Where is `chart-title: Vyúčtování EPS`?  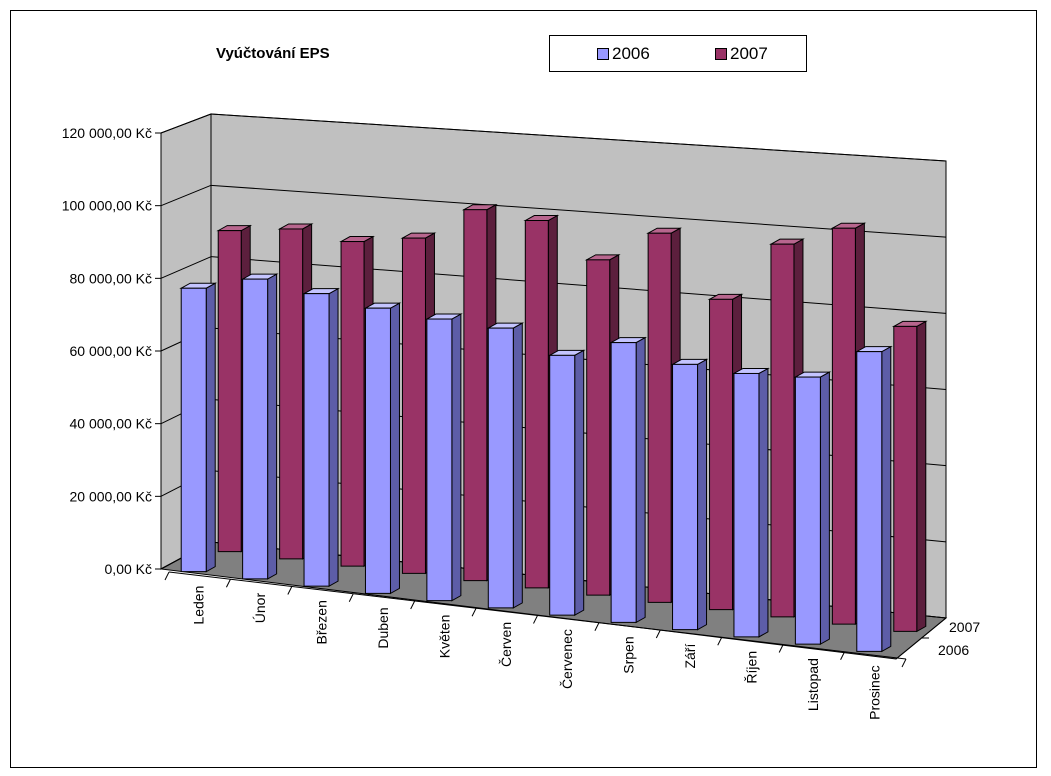
chart-title: Vyúčtování EPS is located at coordinates (273, 53).